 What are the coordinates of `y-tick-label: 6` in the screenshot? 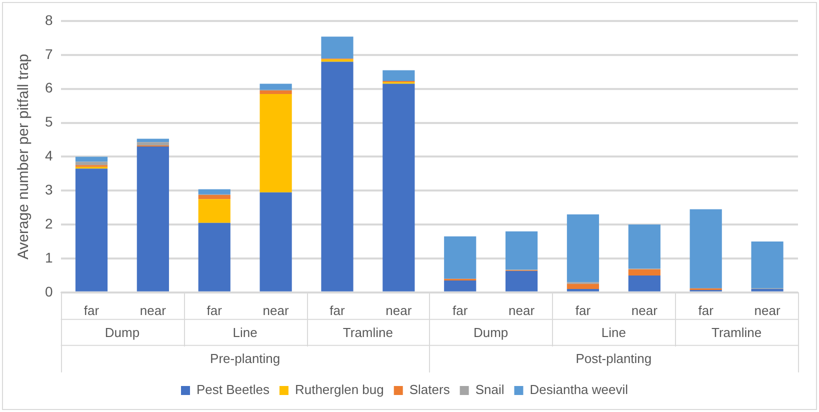 It's located at (48, 88).